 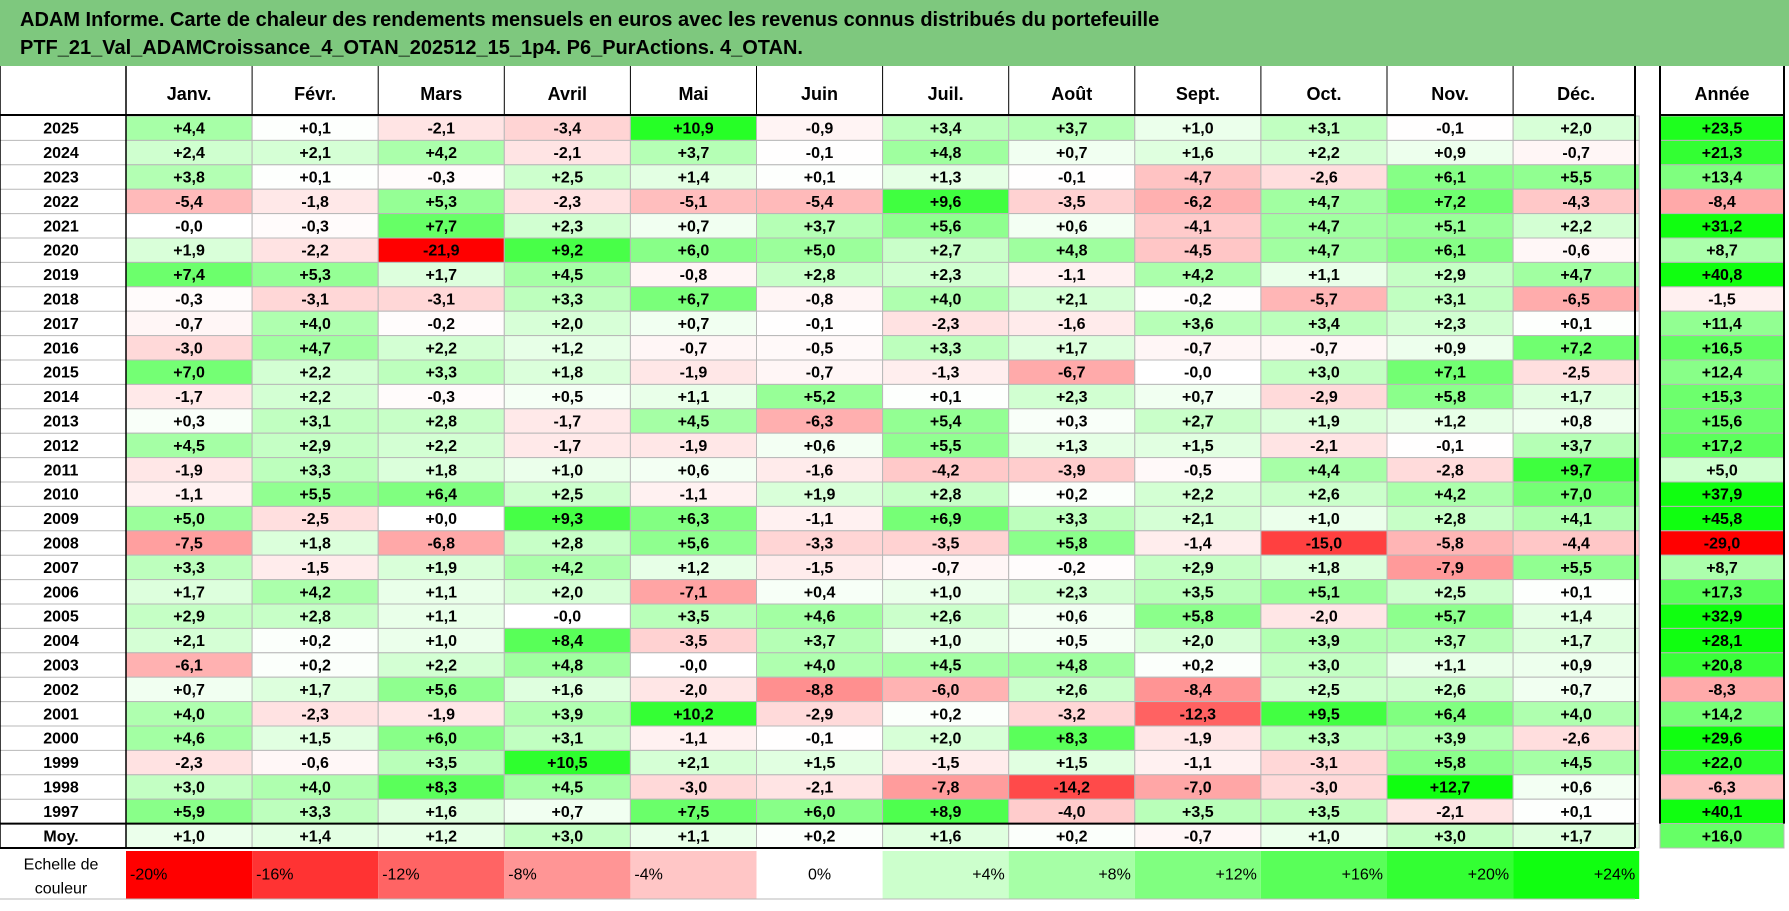 I want to click on cell-value: +0,7, so click(x=694, y=324).